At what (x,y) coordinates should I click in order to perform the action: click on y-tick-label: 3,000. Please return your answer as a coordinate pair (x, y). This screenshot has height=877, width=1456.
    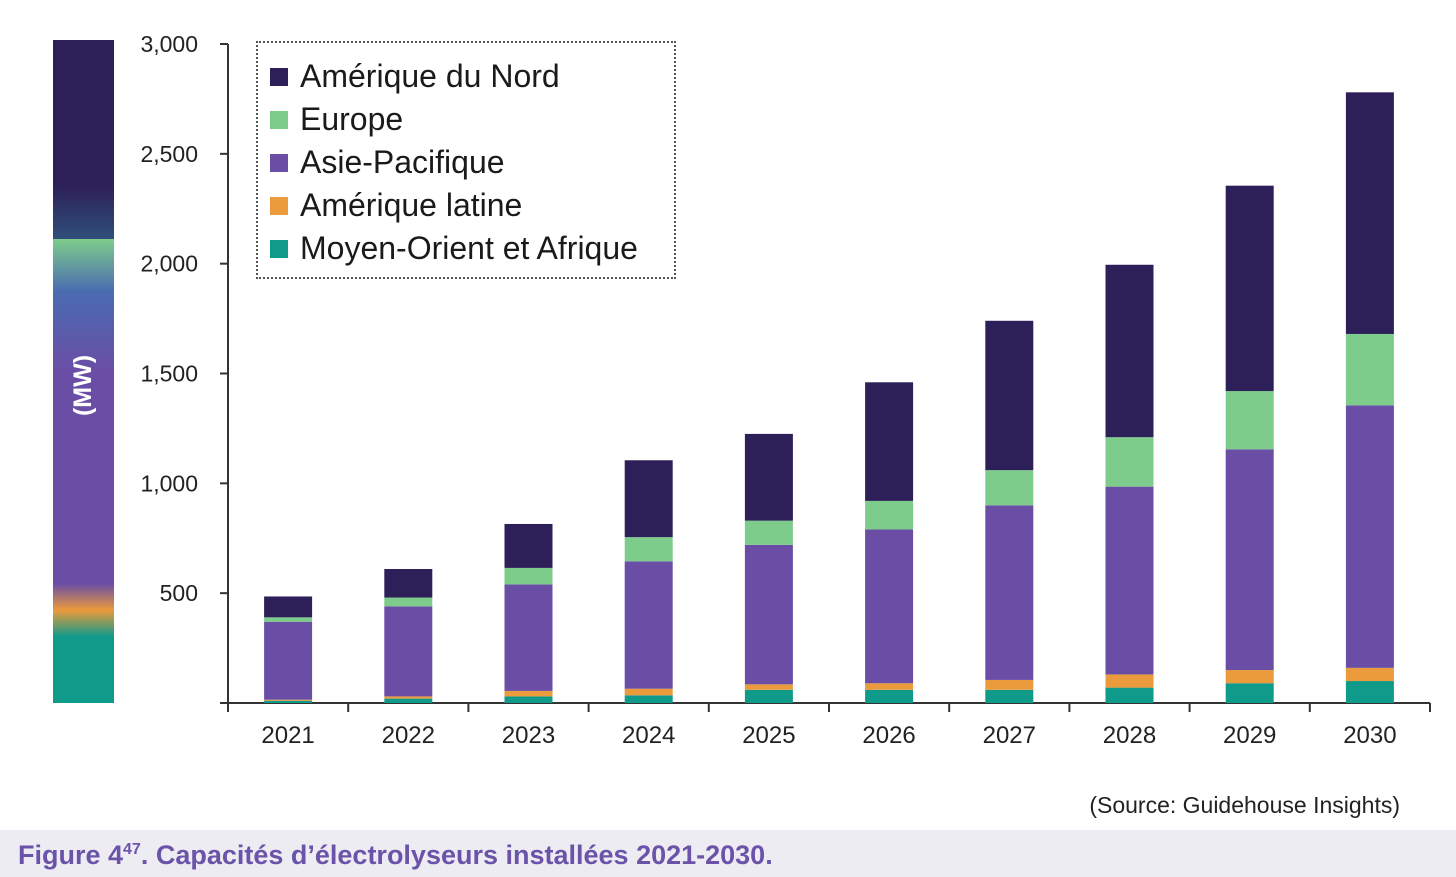
    Looking at the image, I should click on (169, 44).